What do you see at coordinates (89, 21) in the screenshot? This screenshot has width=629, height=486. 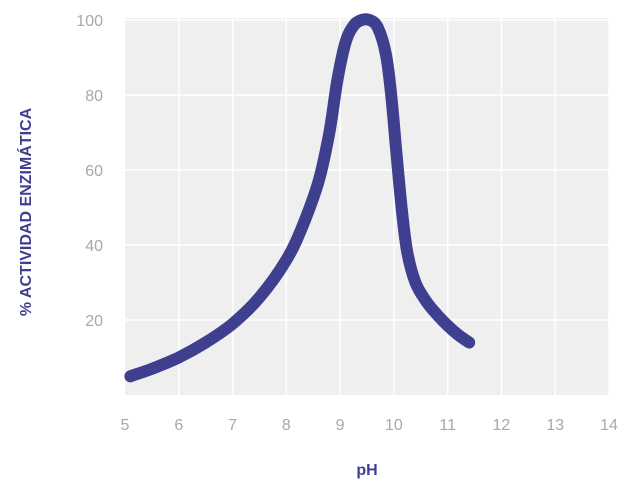 I see `y-tick-label: 100` at bounding box center [89, 21].